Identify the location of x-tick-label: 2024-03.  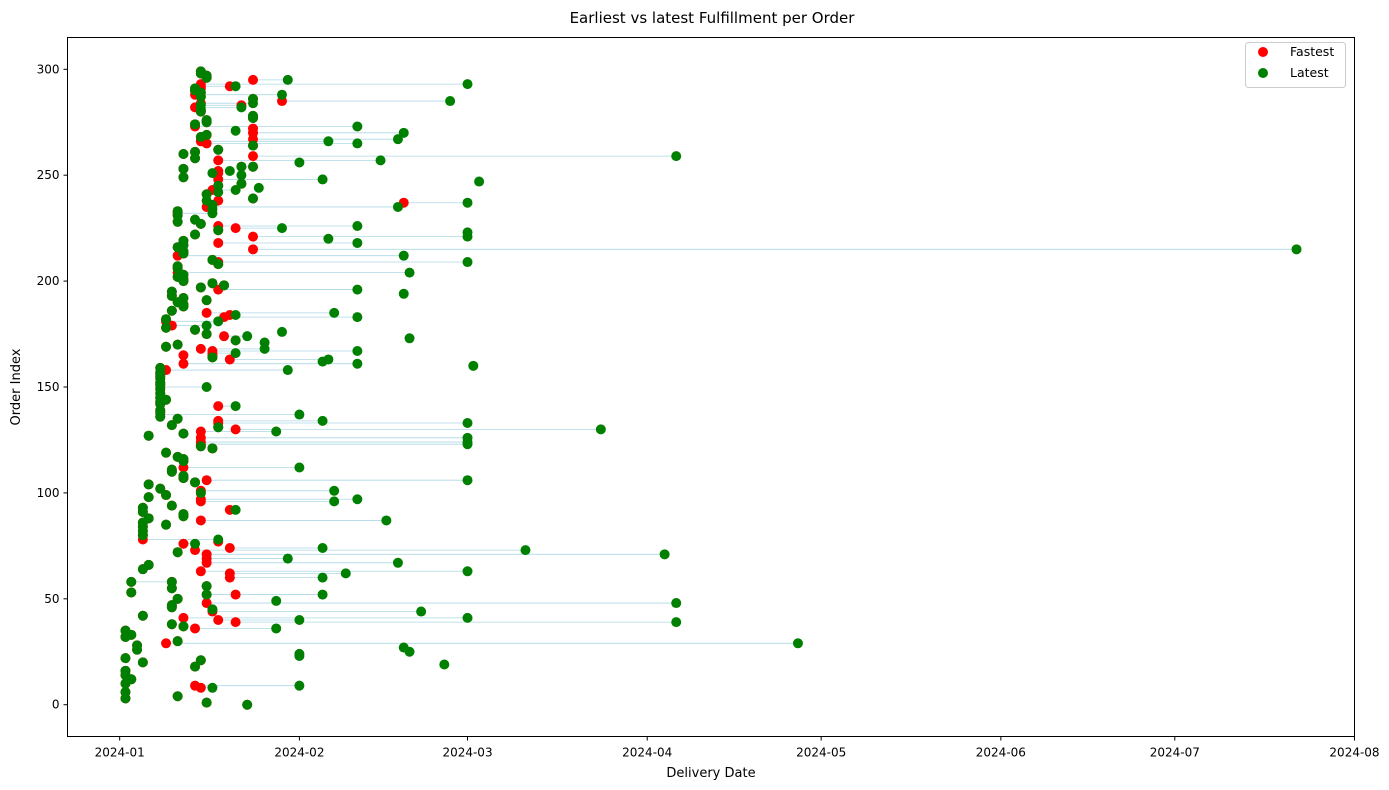
(467, 753).